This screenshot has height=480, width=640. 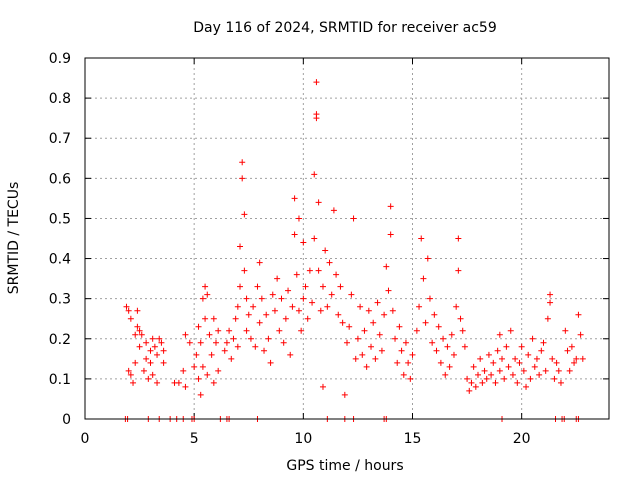 I want to click on x-tick-label: 20, so click(x=522, y=439).